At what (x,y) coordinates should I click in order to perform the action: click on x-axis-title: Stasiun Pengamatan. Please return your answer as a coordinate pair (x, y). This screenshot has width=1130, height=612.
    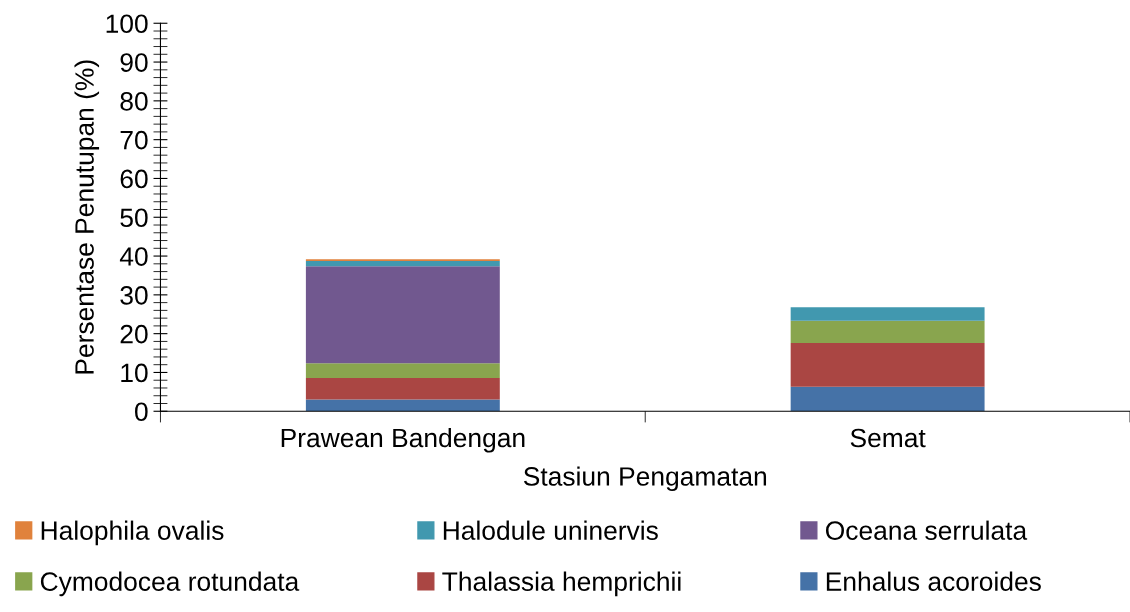
    Looking at the image, I should click on (645, 479).